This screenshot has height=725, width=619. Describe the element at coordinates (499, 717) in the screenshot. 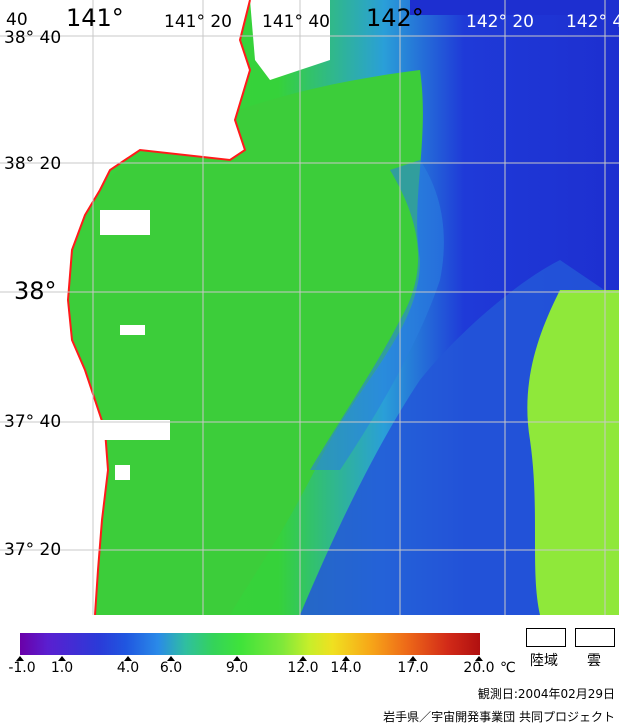

I see `credit-text: 岩手県／宇宙開発事業団 共同プロジェクト` at that location.